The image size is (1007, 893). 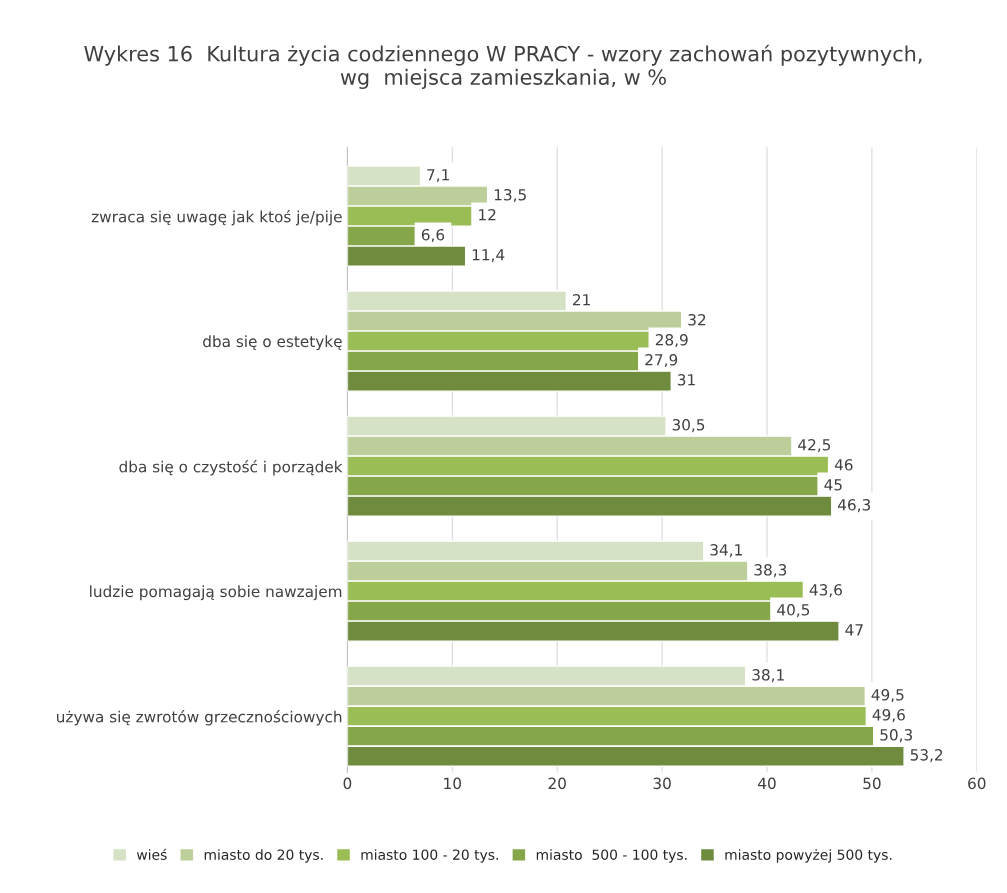 I want to click on data-label: 46,3, so click(x=854, y=506).